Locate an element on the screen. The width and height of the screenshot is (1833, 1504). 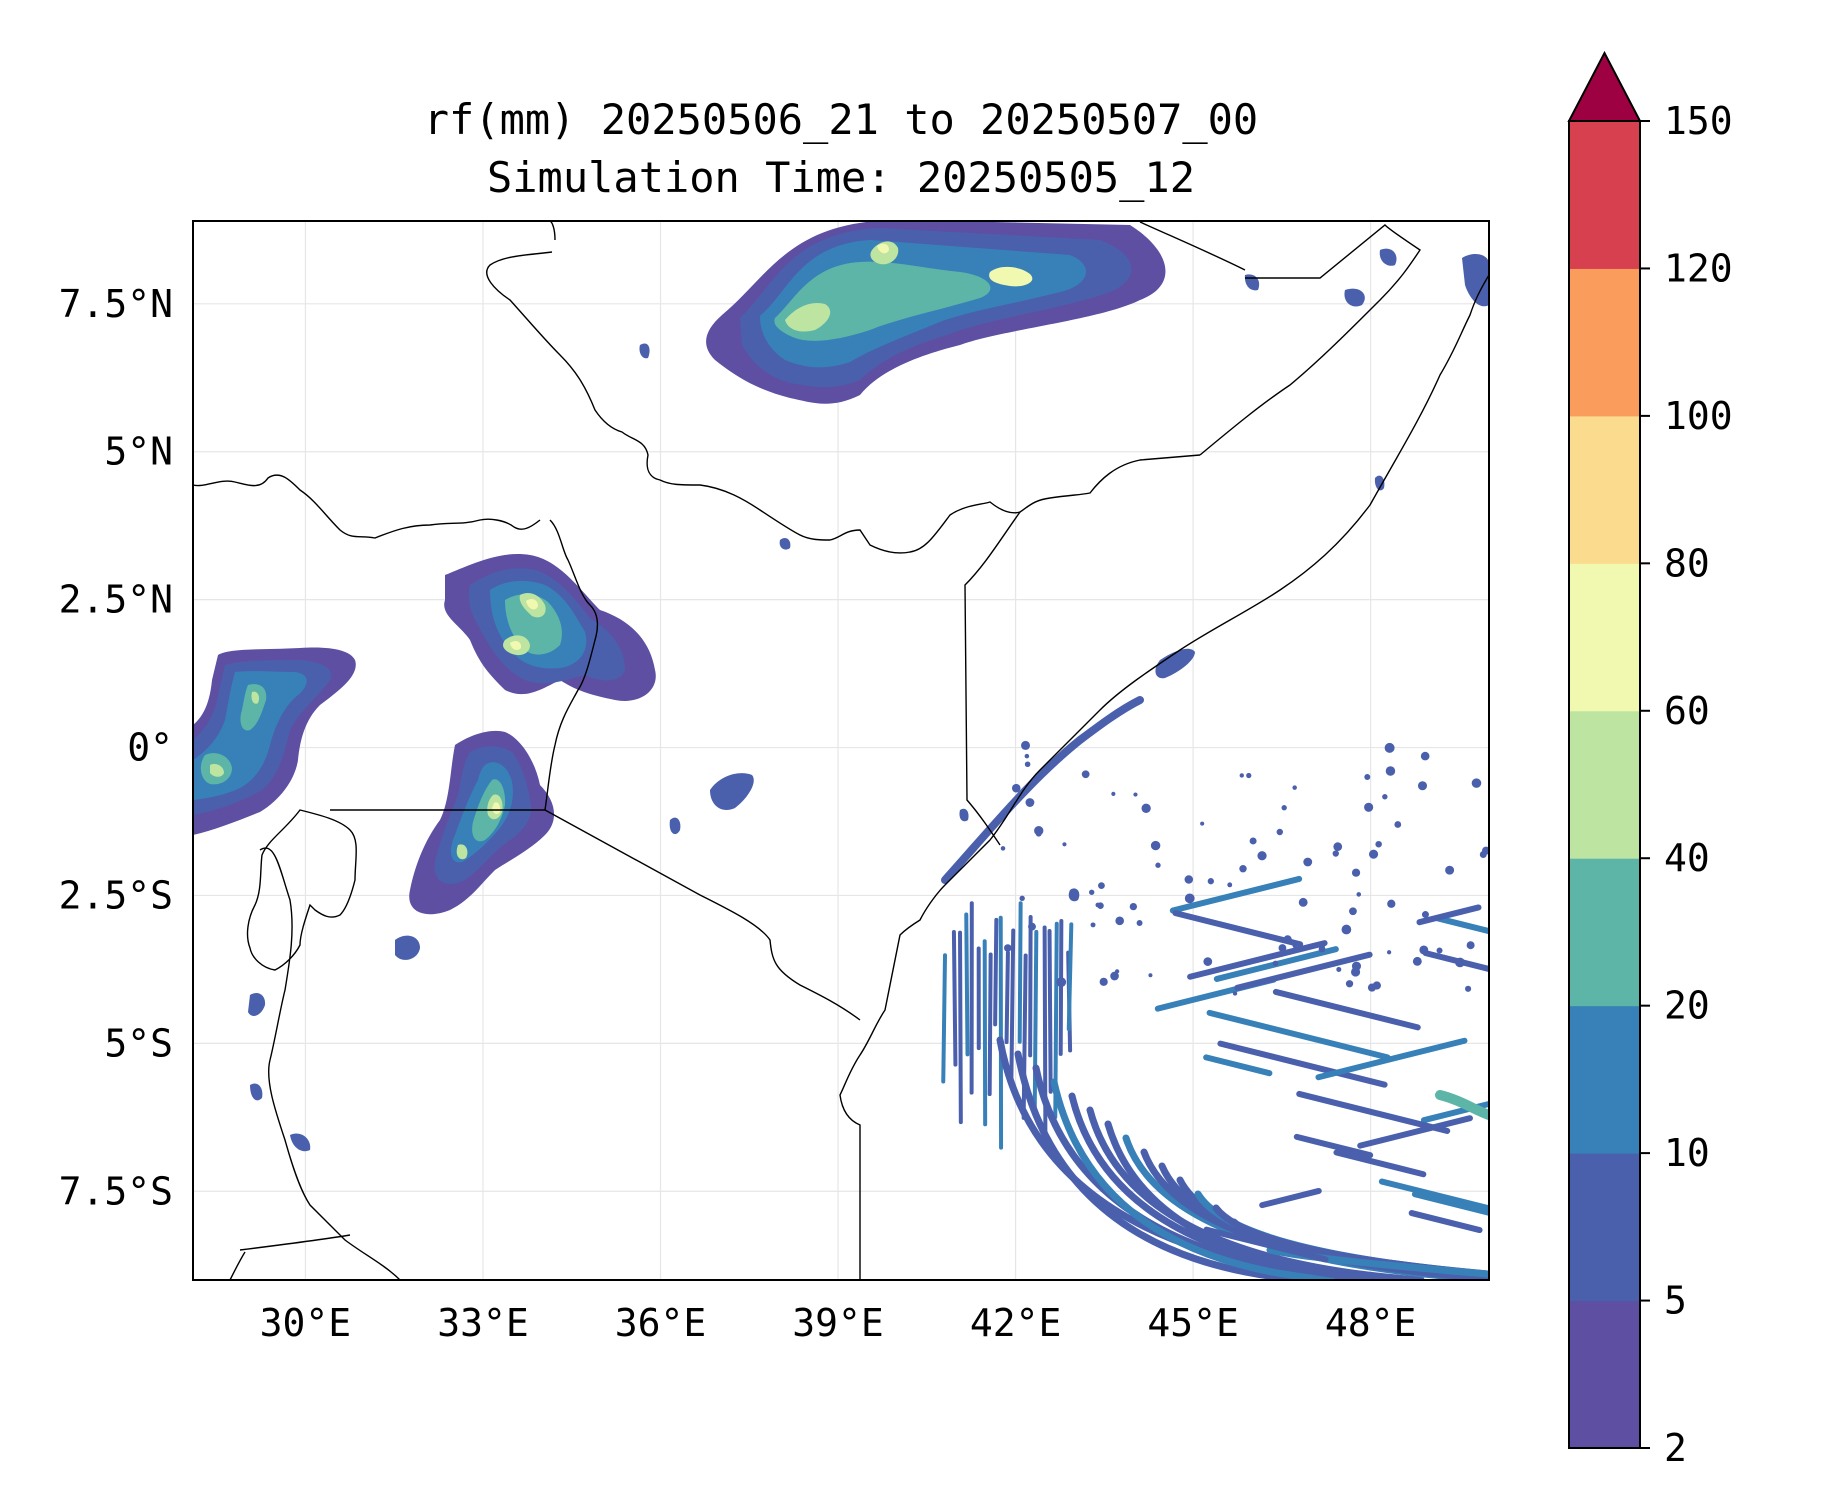
colorbar-extend-arrow is located at coordinates (1604, 87).